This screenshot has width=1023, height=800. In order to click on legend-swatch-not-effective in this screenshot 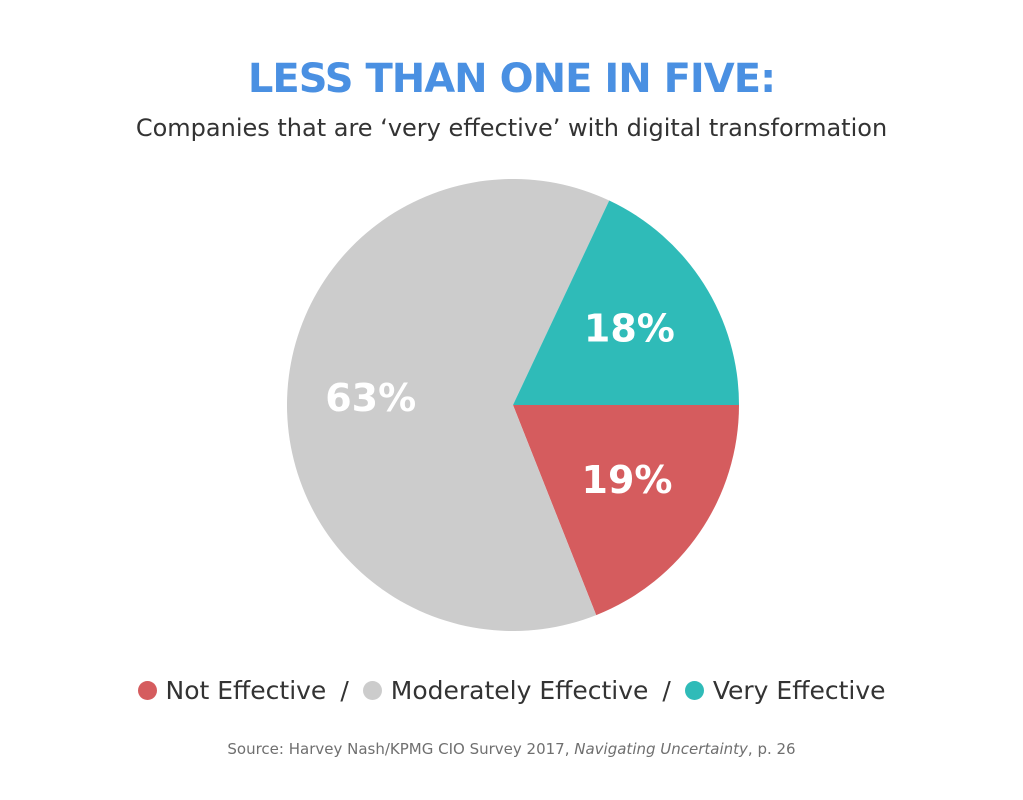, I will do `click(147, 690)`.